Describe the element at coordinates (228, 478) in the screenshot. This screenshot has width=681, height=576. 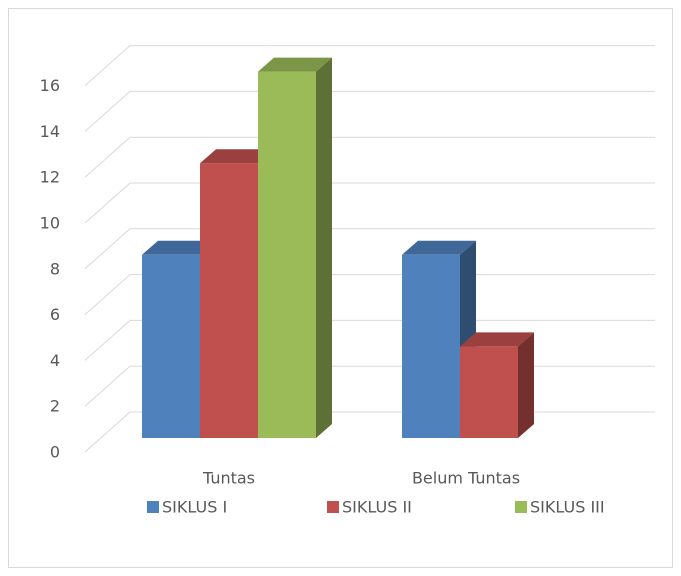
I see `x-tick-label: Tuntas` at that location.